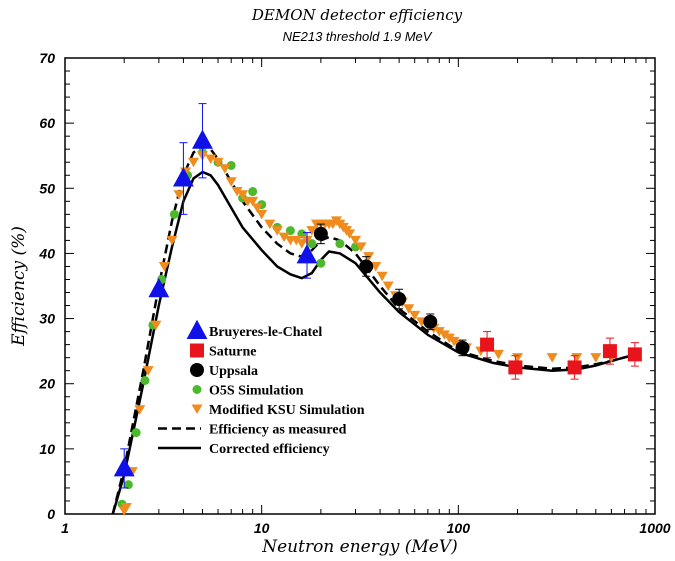 Image resolution: width=675 pixels, height=561 pixels. What do you see at coordinates (65, 528) in the screenshot?
I see `x-tick-label: 1` at bounding box center [65, 528].